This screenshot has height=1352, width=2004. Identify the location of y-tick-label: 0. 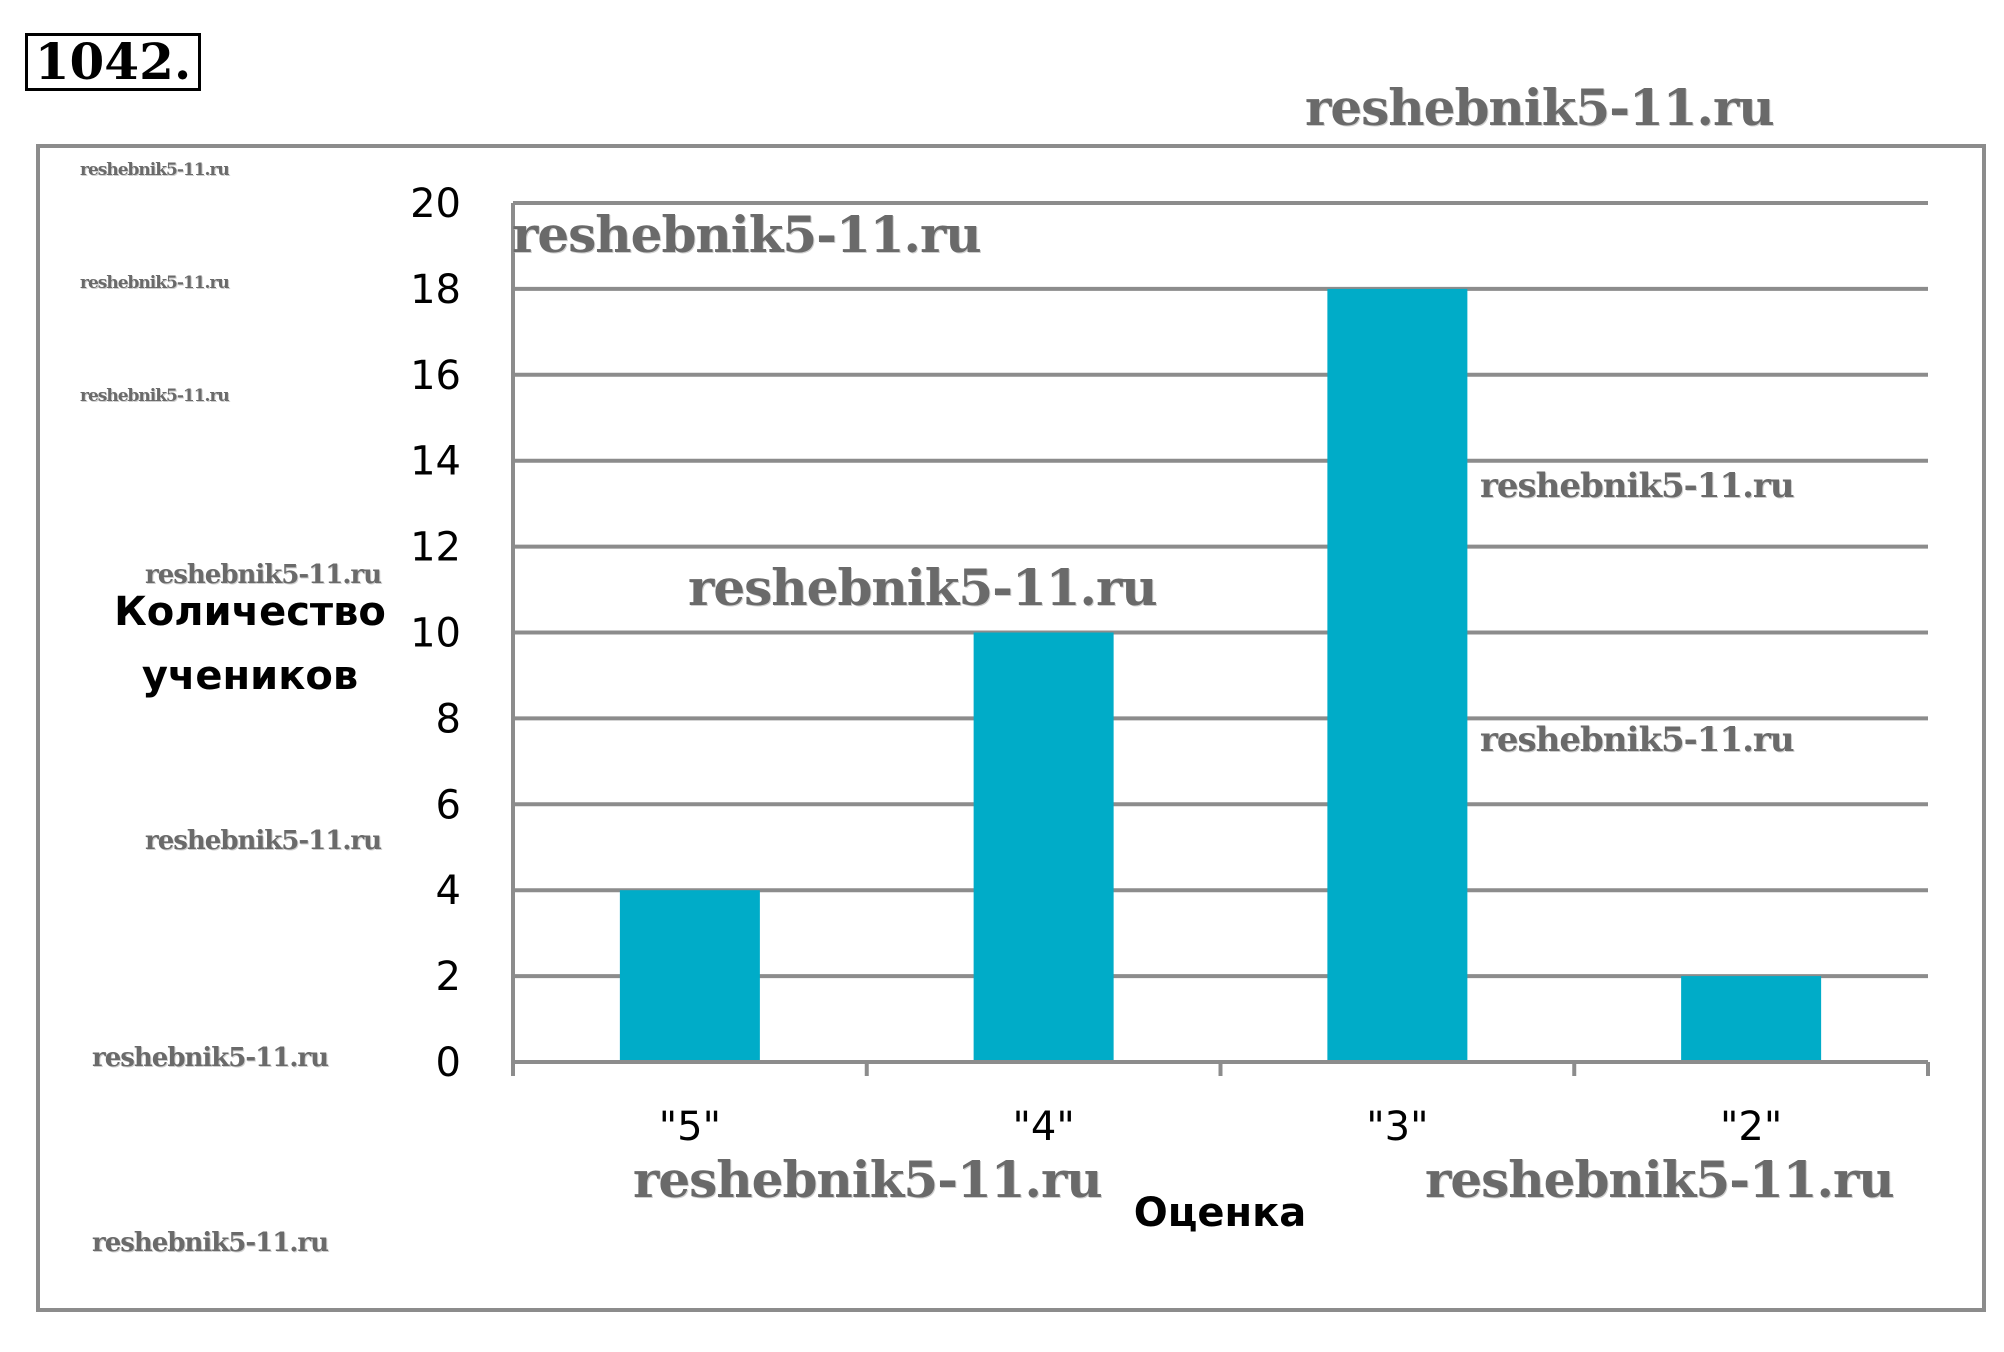
(448, 1063).